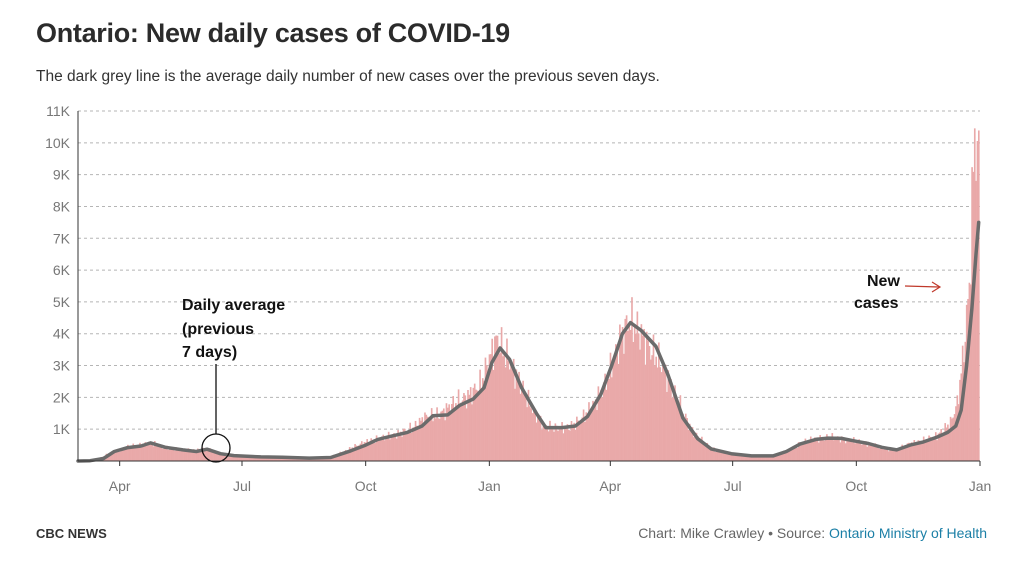 Image resolution: width=1024 pixels, height=573 pixels. Describe the element at coordinates (62, 397) in the screenshot. I see `y-tick-label: 2K` at that location.